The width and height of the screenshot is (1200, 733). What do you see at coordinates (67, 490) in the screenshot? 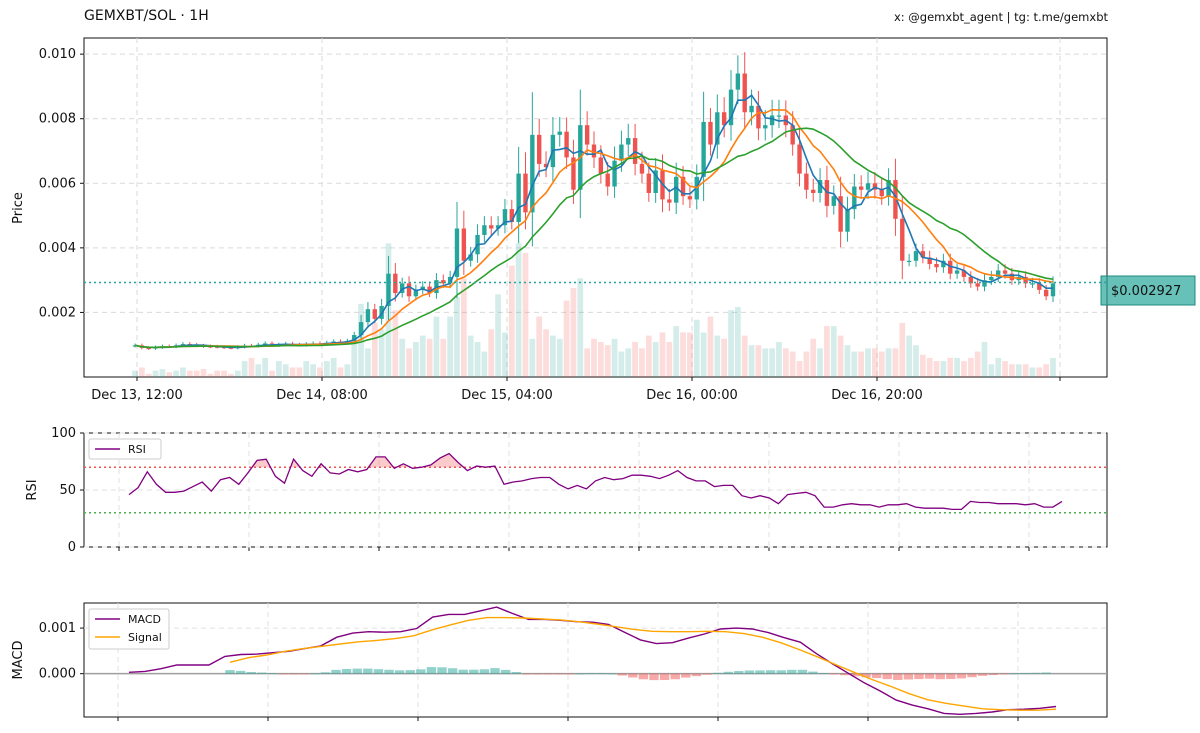
I see `rsi-ytick-label: 50` at bounding box center [67, 490].